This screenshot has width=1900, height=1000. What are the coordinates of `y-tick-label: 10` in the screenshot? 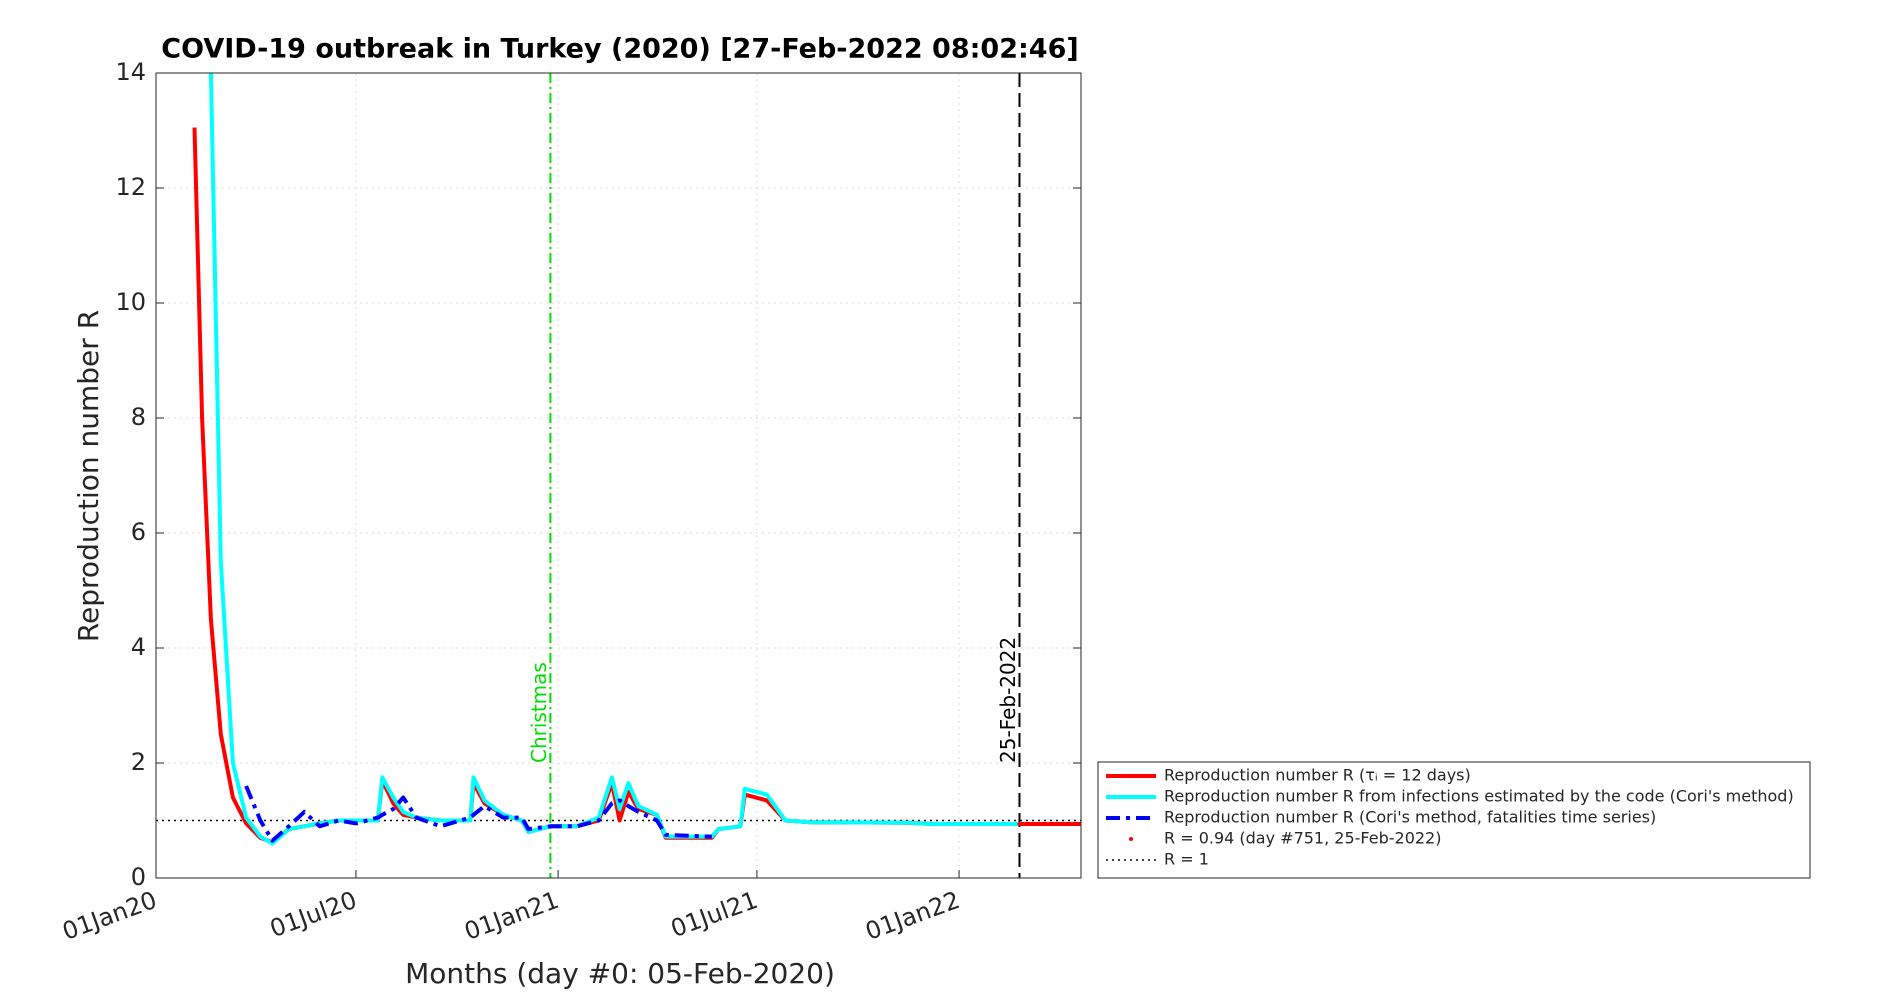 It's located at (130, 302).